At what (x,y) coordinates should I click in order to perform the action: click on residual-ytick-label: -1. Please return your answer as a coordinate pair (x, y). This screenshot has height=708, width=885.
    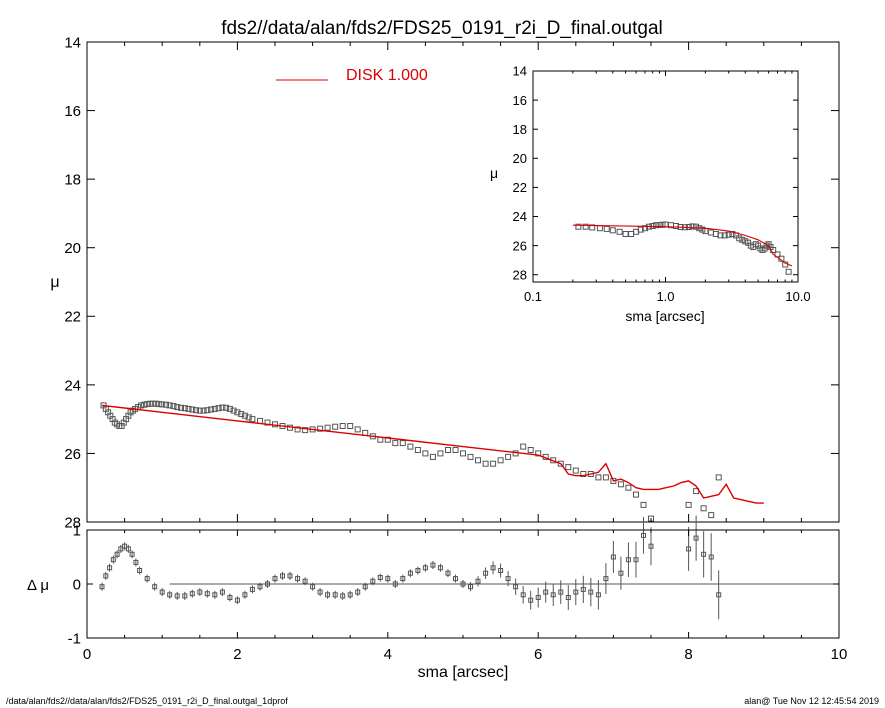
    Looking at the image, I should click on (74, 638).